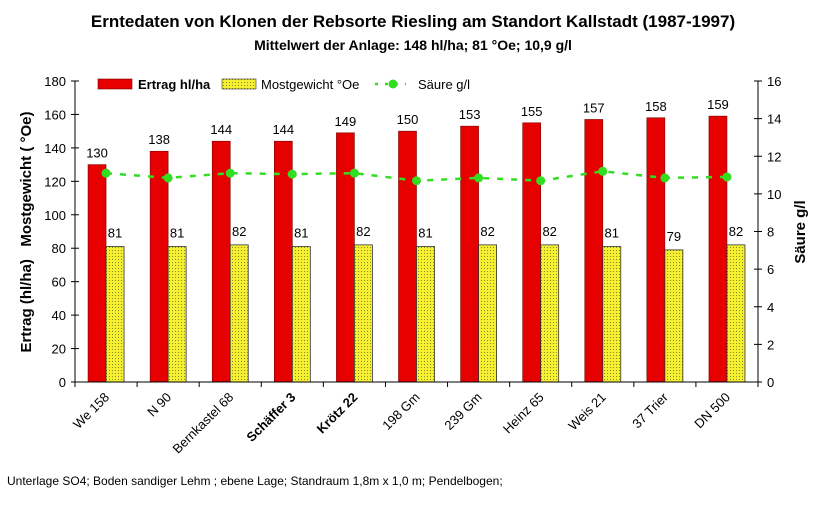  I want to click on y-right-tick-label: 4, so click(770, 307).